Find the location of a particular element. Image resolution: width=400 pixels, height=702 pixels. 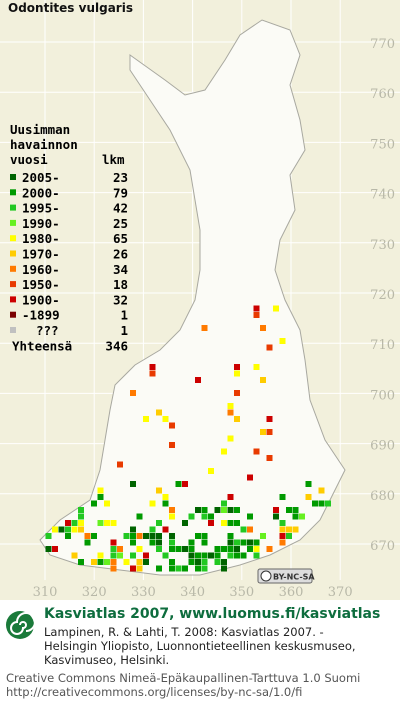

y-tick-label: 740 is located at coordinates (382, 195).